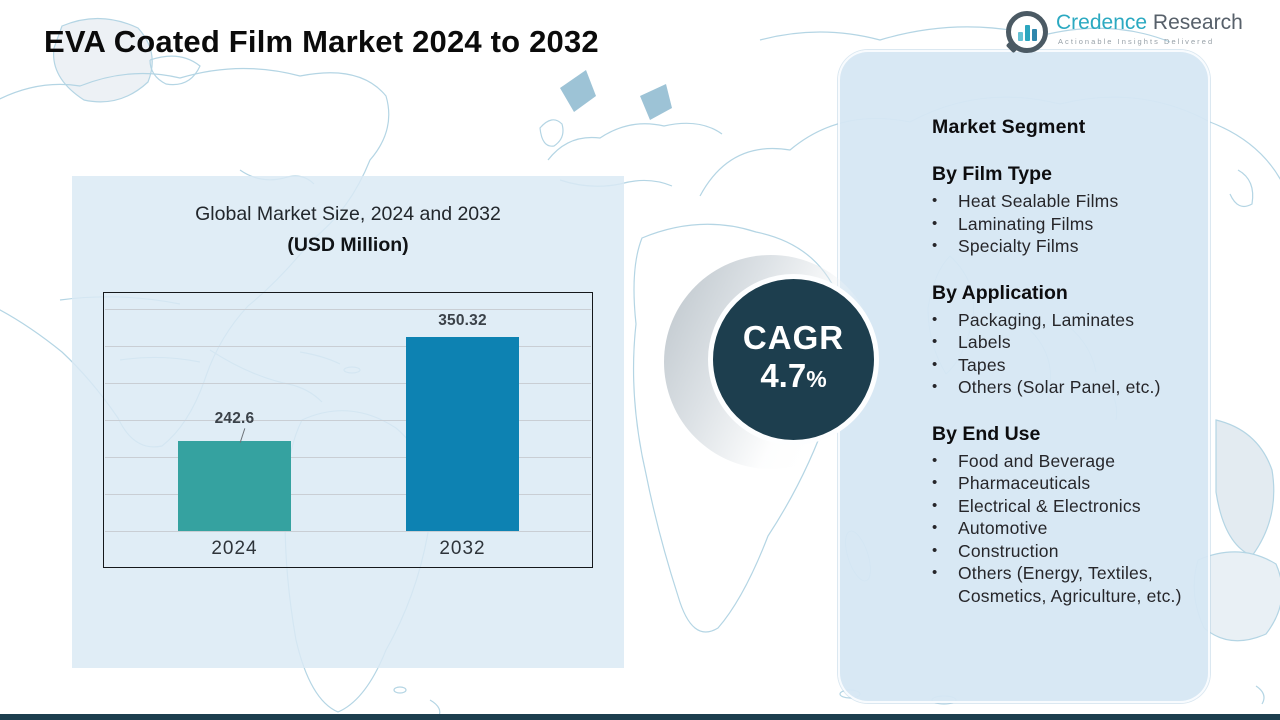 This screenshot has height=720, width=1280. Describe the element at coordinates (640, 717) in the screenshot. I see `footer-bar` at that location.